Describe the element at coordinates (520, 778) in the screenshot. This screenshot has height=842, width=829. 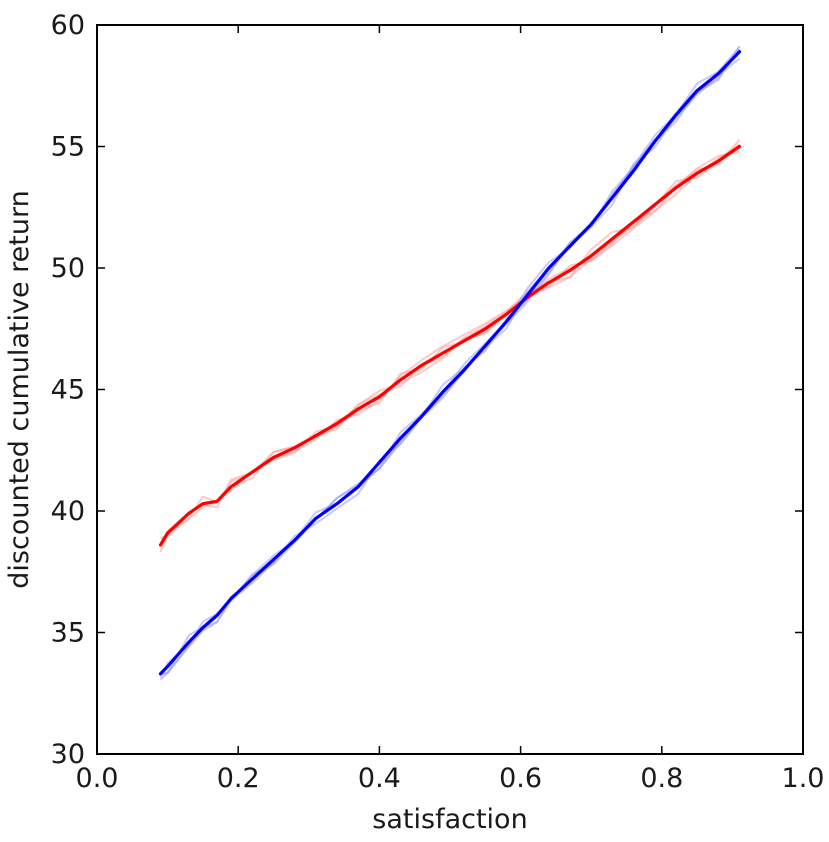
I see `x-tick-label: 0.6` at that location.